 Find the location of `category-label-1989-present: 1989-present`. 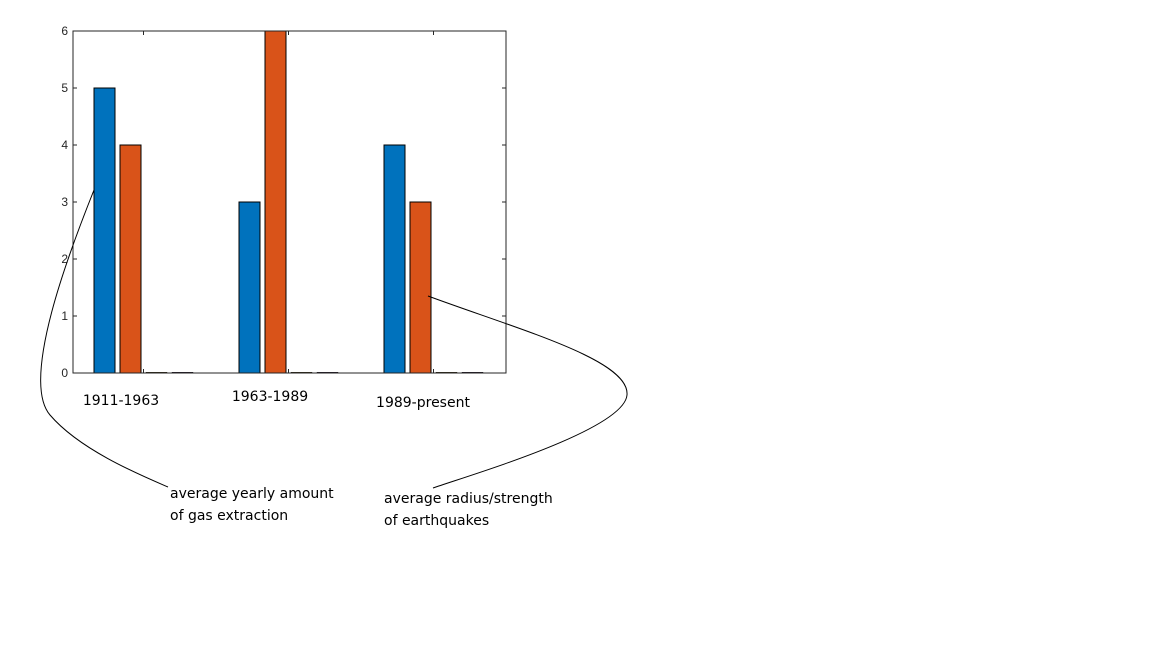

category-label-1989-present: 1989-present is located at coordinates (423, 403).